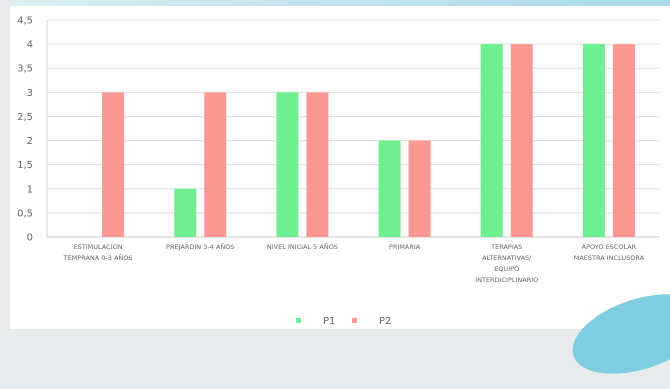 The image size is (670, 389). I want to click on legend-swatch-p1, so click(298, 320).